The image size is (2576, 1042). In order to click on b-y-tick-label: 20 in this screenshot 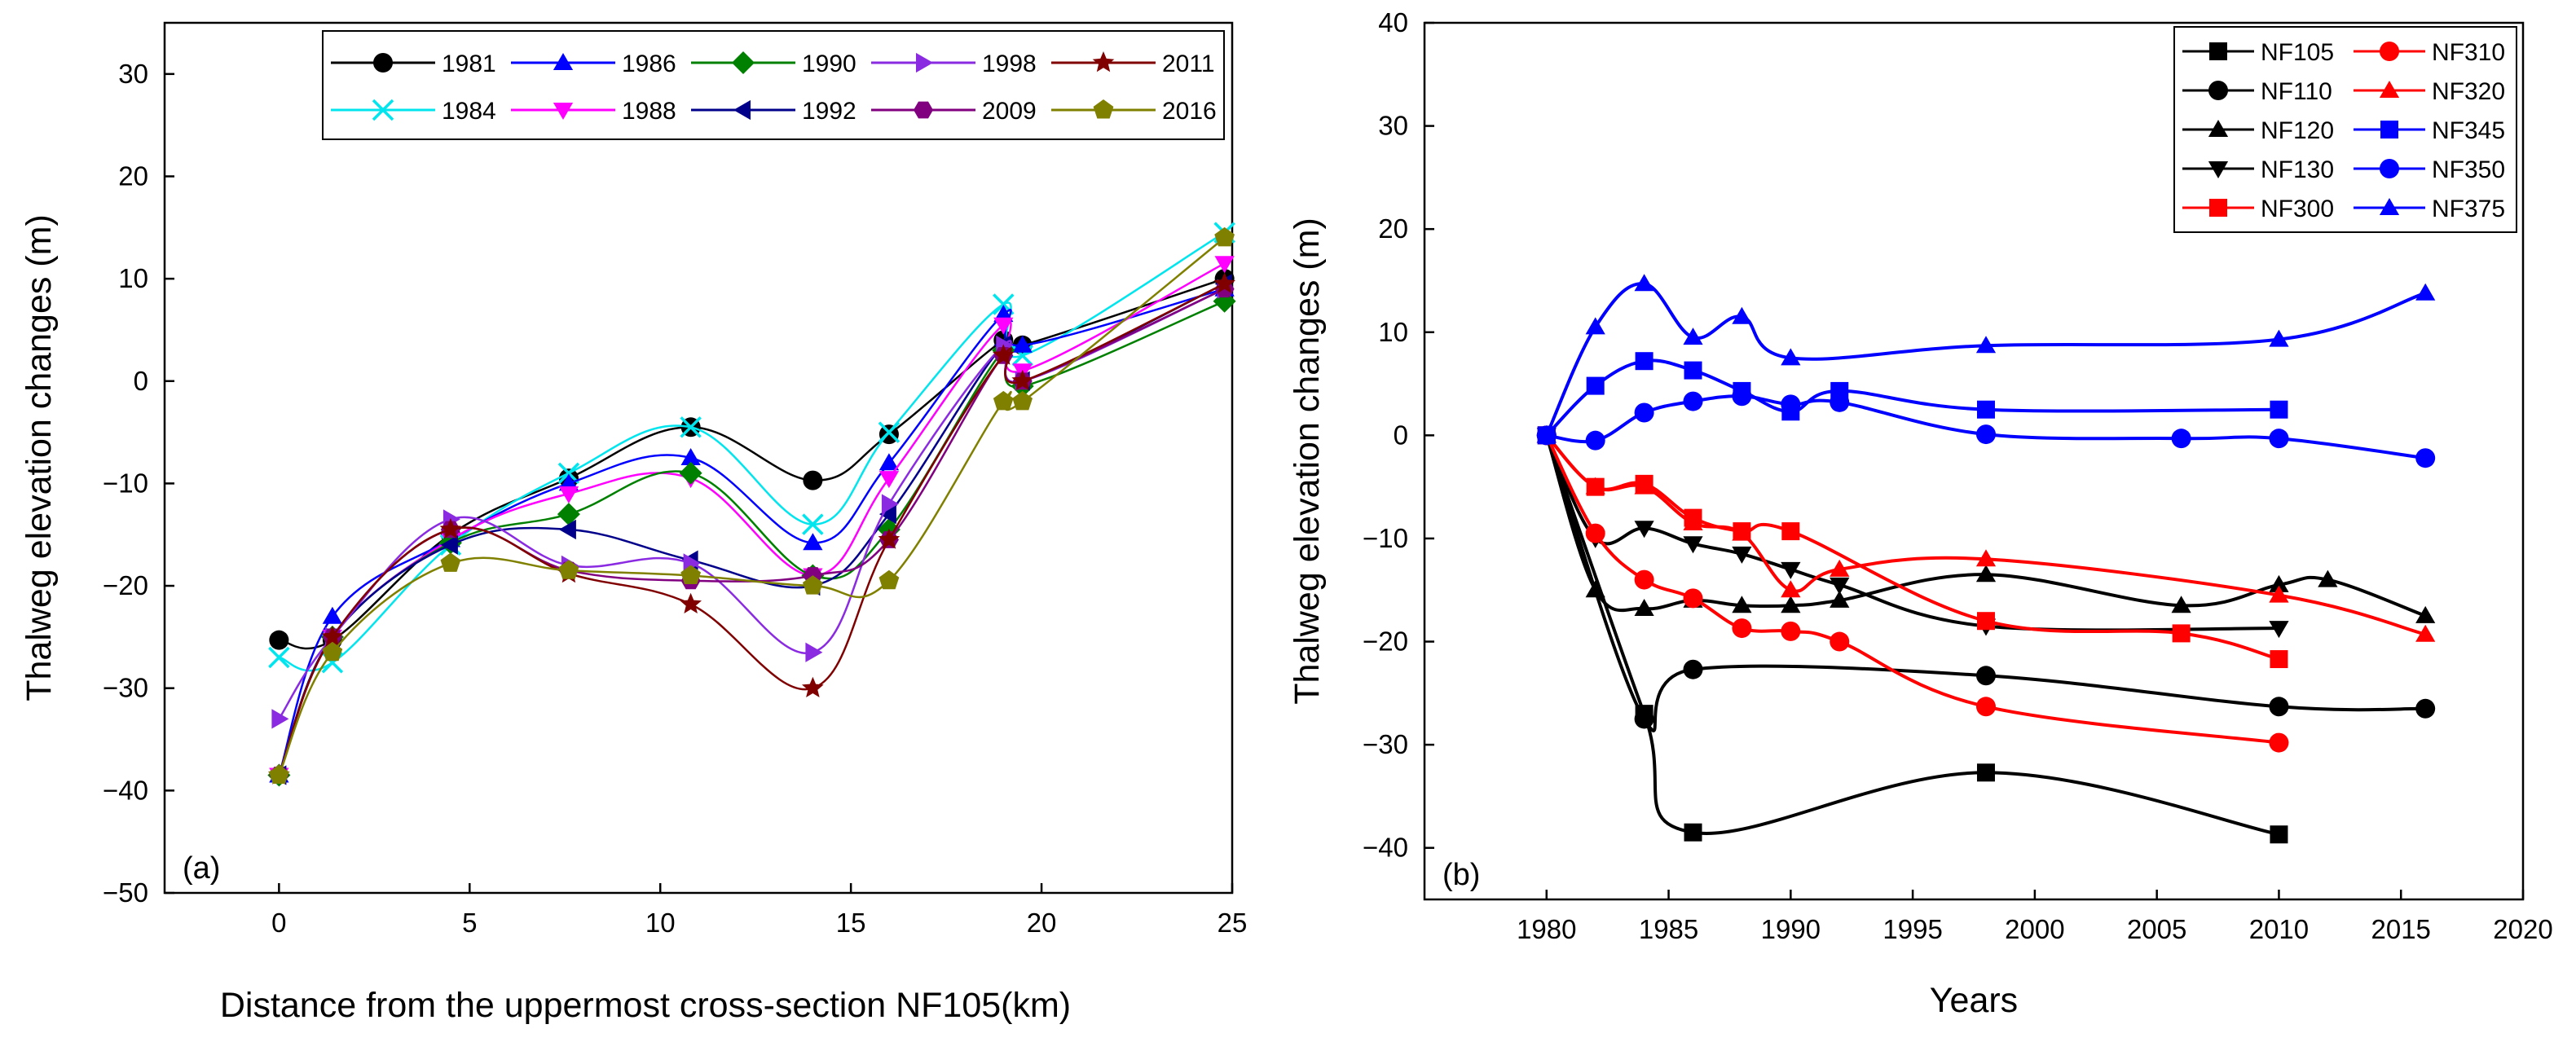, I will do `click(1393, 228)`.